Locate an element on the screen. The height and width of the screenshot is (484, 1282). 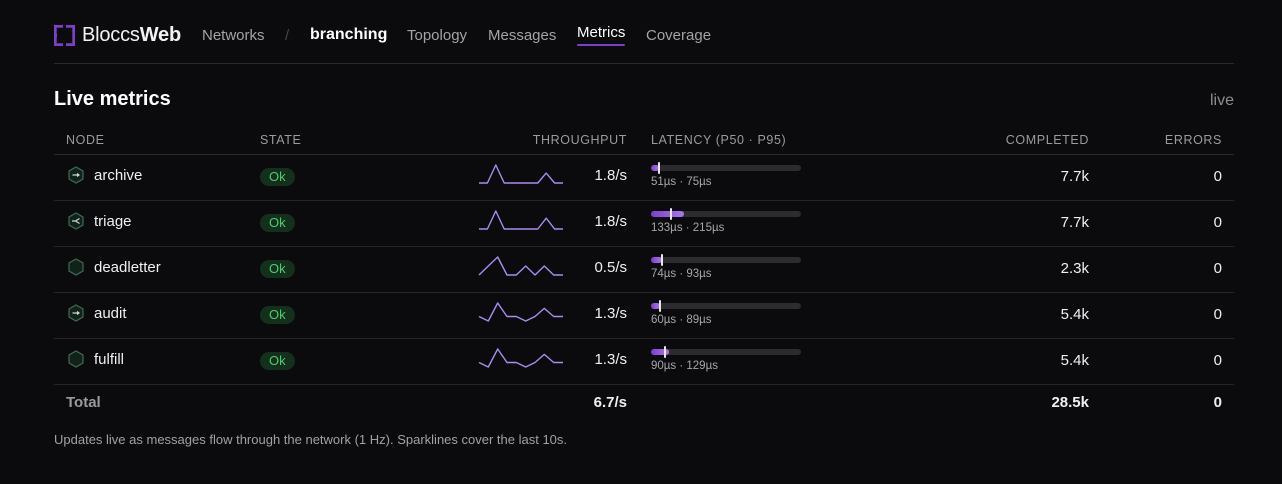
section-title: Live metrics is located at coordinates (112, 99).